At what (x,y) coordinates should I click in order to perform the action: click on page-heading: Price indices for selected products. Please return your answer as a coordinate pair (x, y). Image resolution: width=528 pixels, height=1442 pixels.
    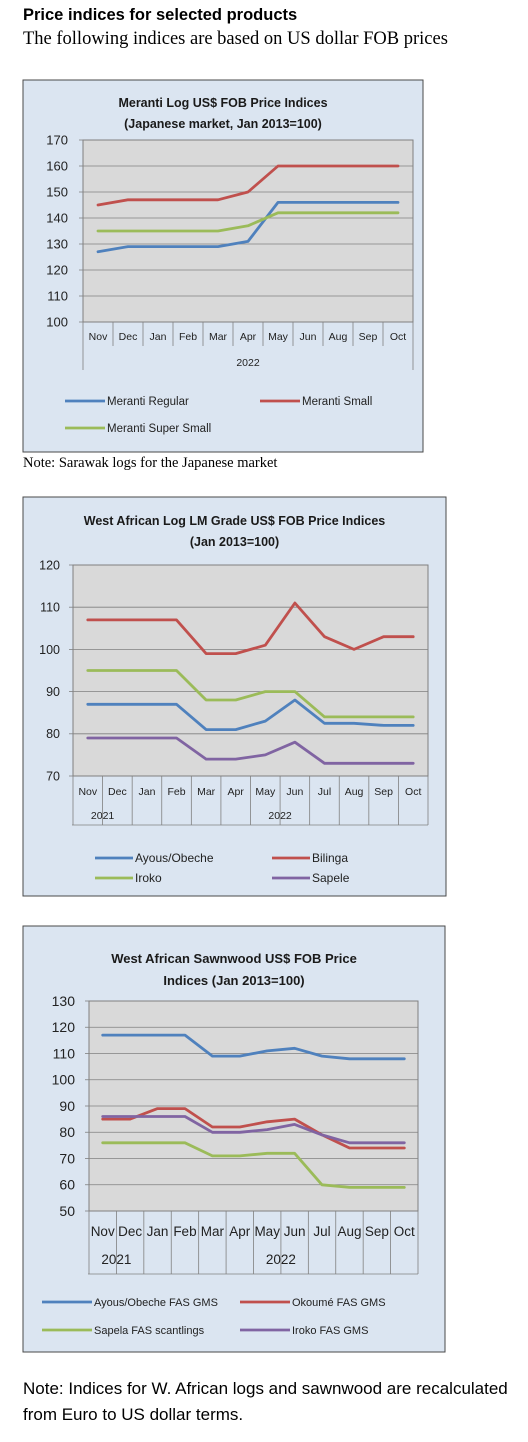
    Looking at the image, I should click on (160, 15).